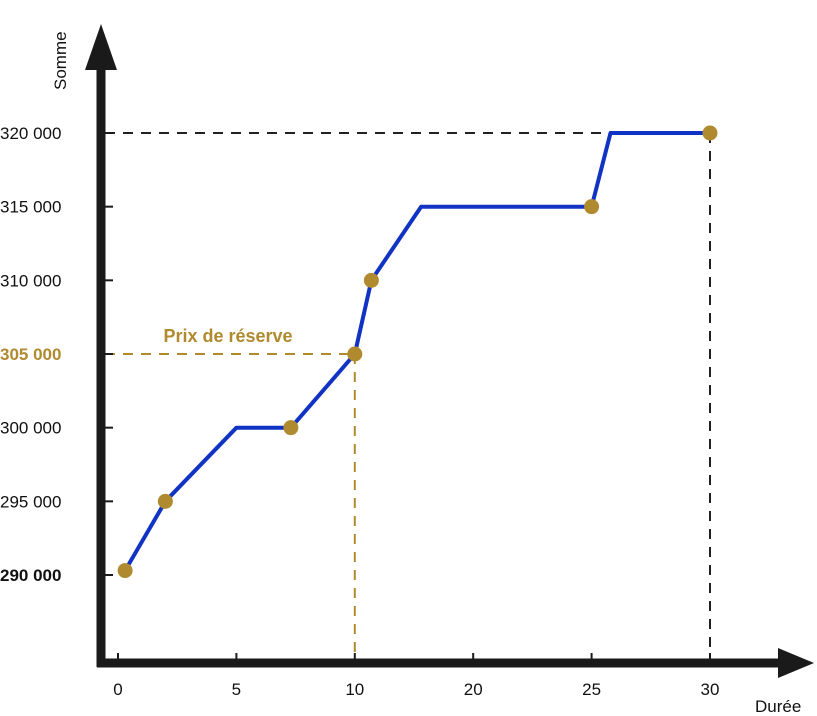 The width and height of the screenshot is (817, 716). What do you see at coordinates (710, 689) in the screenshot?
I see `x-tick-label: 30` at bounding box center [710, 689].